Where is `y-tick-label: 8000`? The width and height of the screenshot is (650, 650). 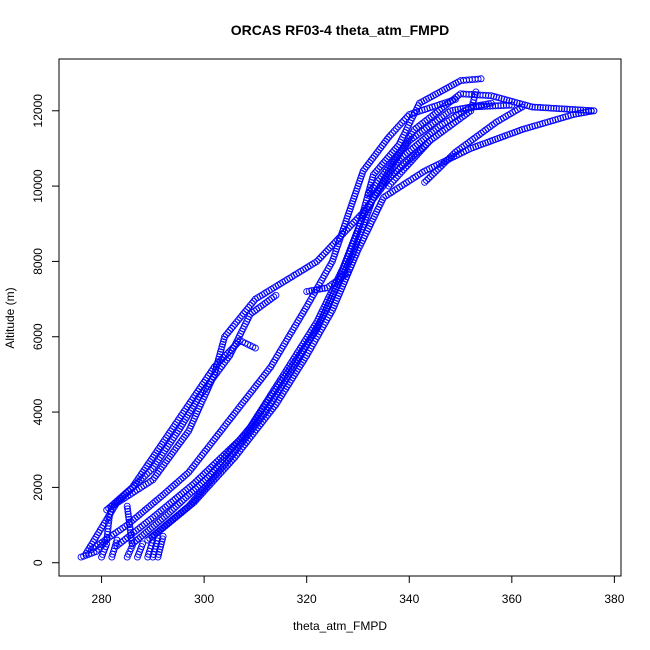
y-tick-label: 8000 is located at coordinates (38, 261).